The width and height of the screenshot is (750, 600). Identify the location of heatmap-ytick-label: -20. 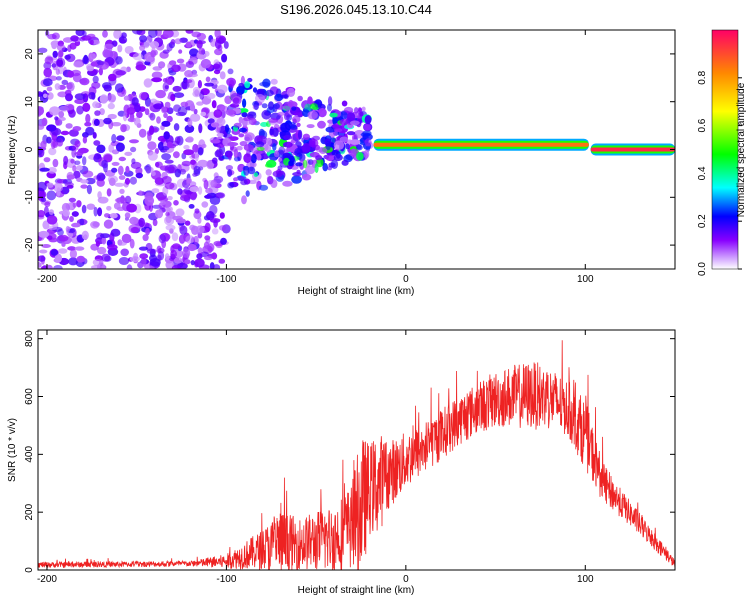
(29, 244).